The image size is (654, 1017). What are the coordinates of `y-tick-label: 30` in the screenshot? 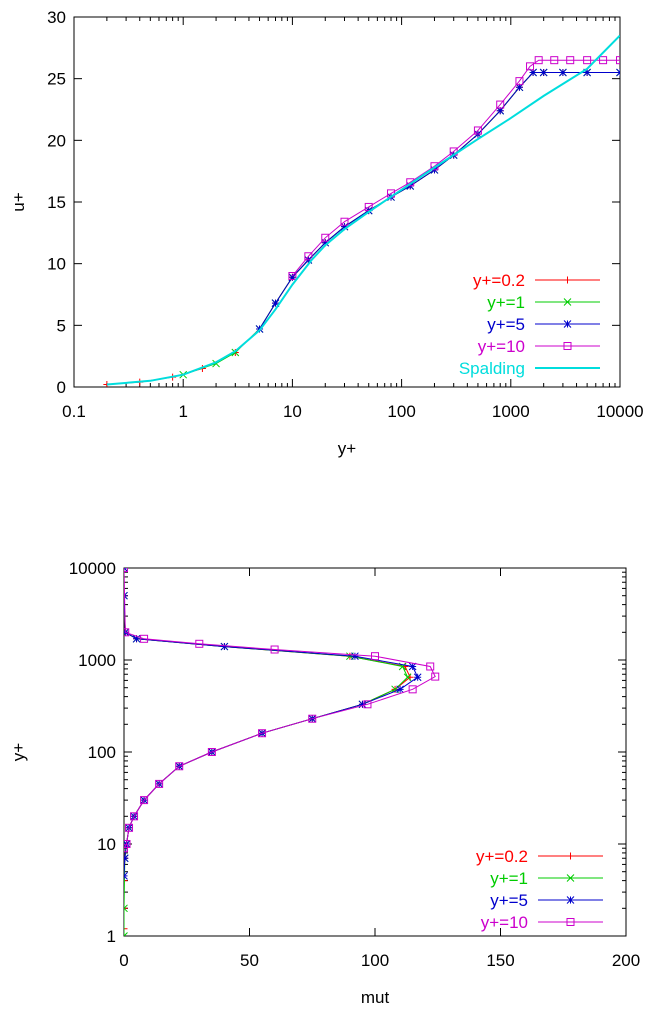 It's located at (56, 17).